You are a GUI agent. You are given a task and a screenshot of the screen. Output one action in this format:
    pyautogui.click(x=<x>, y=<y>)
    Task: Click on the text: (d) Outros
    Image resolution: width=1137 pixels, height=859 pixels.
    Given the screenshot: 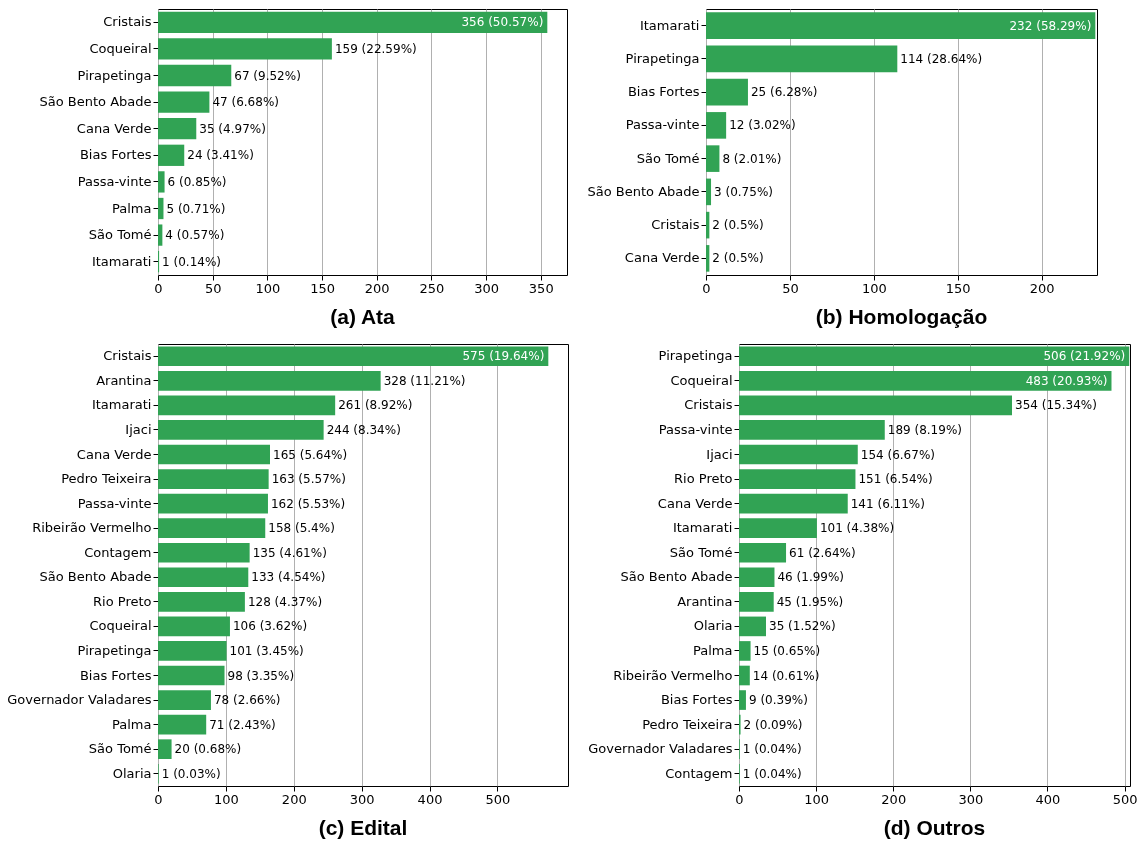 What is the action you would take?
    pyautogui.click(x=934, y=827)
    